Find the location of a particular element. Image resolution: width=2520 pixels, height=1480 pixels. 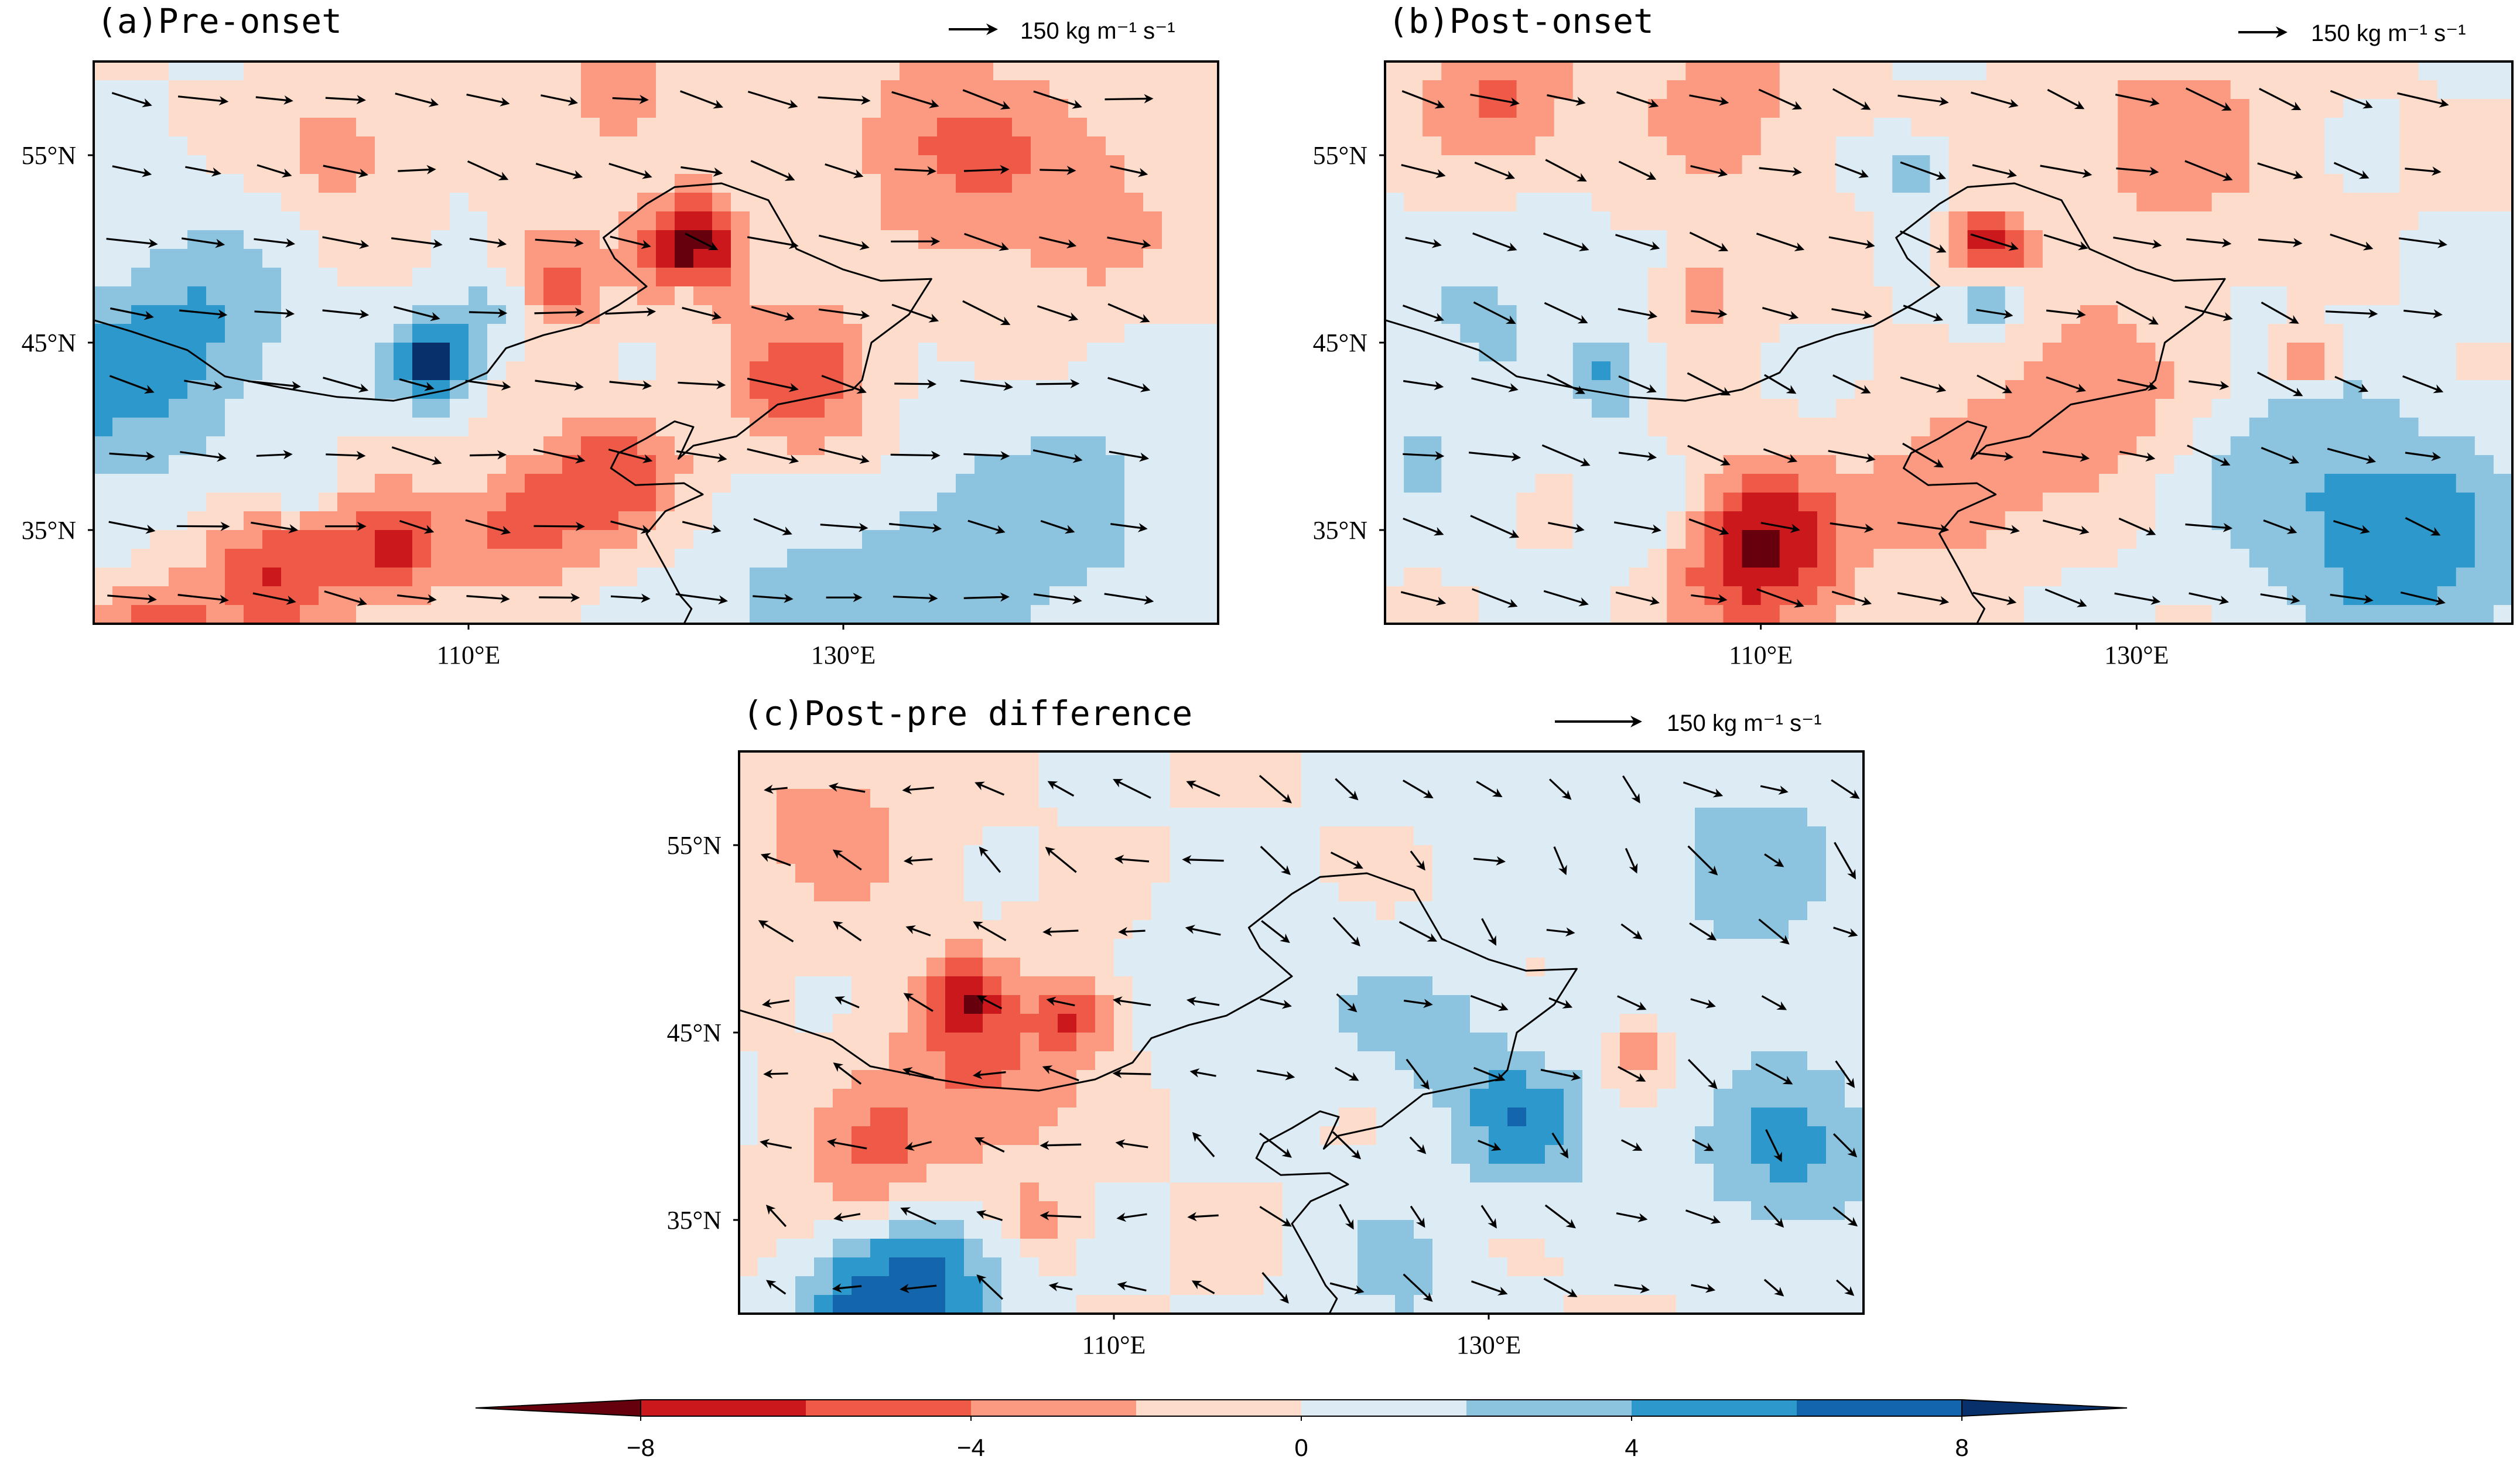

x-tick-label: 130°E is located at coordinates (844, 655).